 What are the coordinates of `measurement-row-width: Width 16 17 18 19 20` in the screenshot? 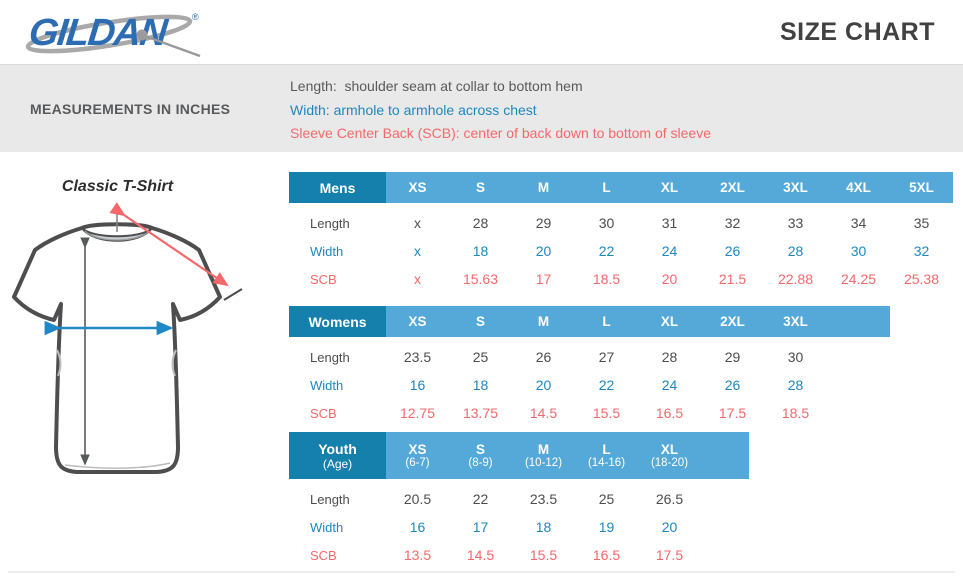 It's located at (626, 527).